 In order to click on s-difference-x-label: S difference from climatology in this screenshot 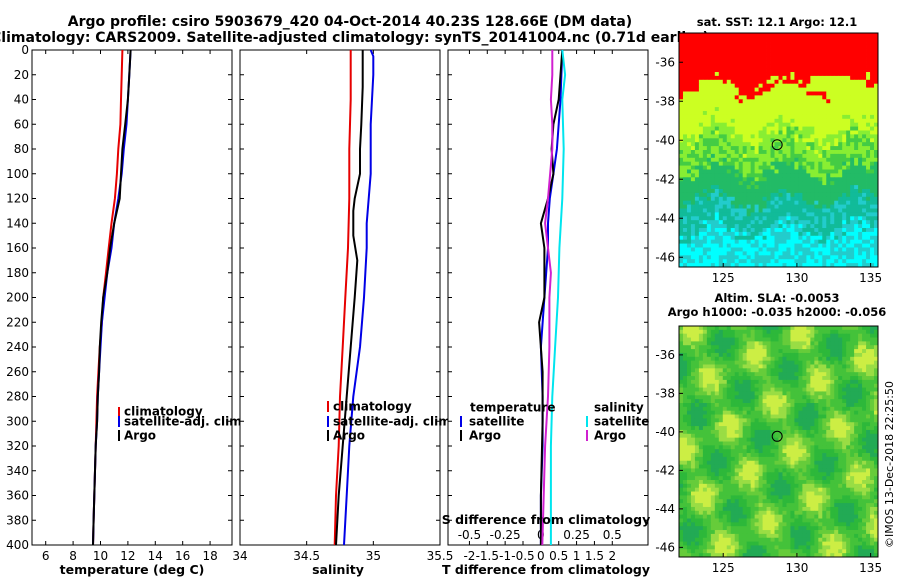, I will do `click(546, 519)`.